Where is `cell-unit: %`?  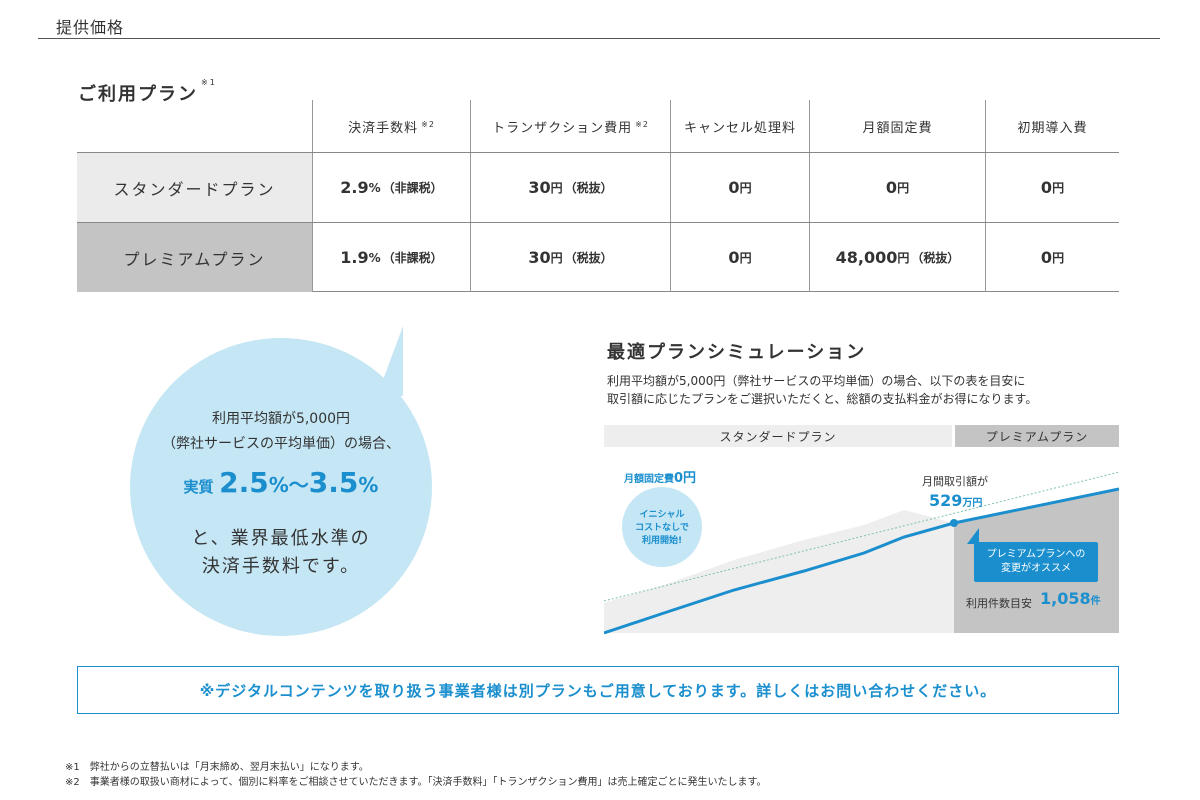 cell-unit: % is located at coordinates (374, 257).